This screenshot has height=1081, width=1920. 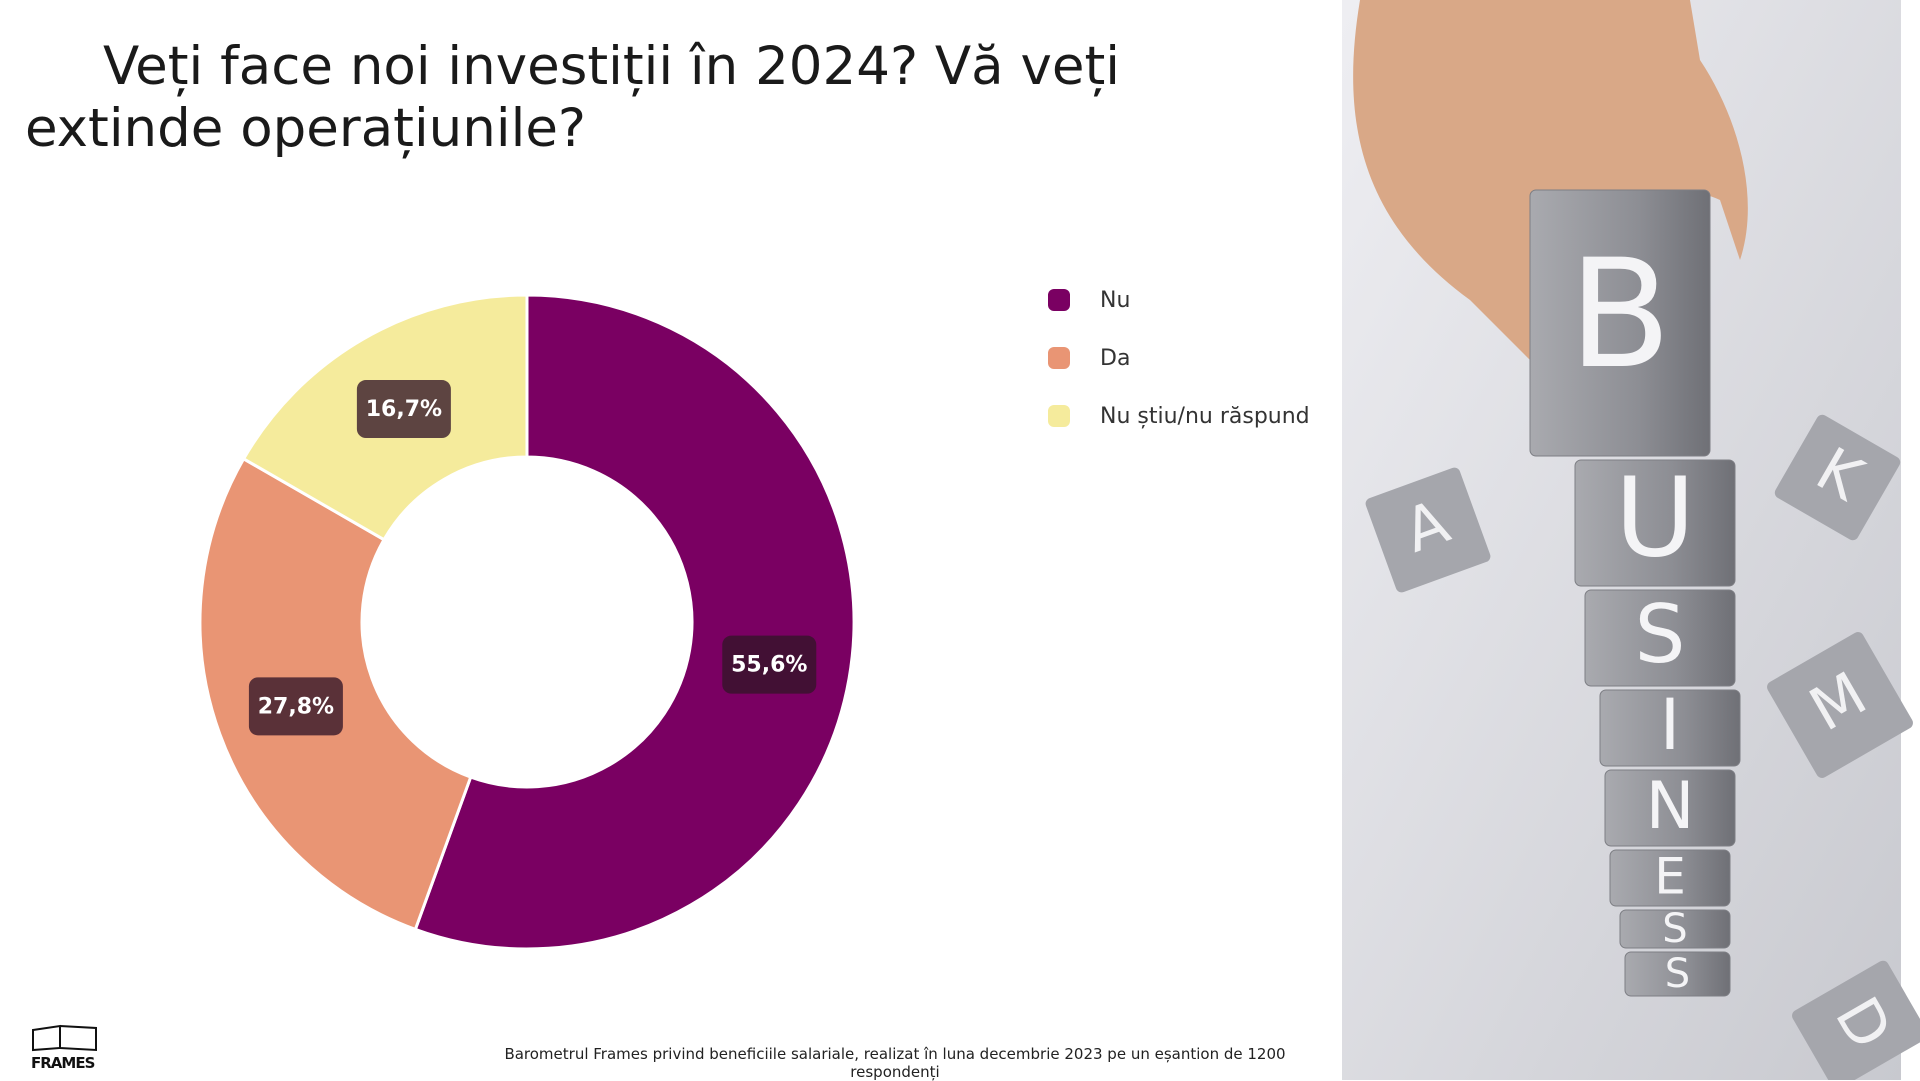 I want to click on side-cube: A, so click(x=1428, y=530).